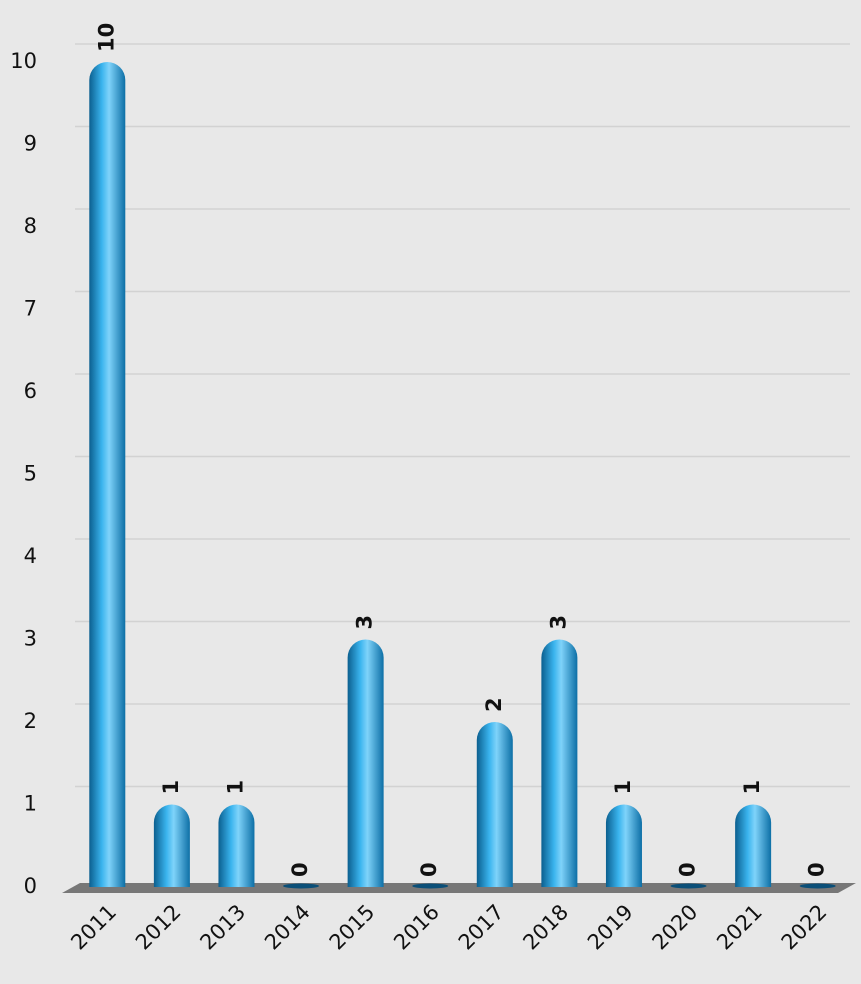 The image size is (861, 984). Describe the element at coordinates (30, 144) in the screenshot. I see `y-tick-label: 9` at that location.